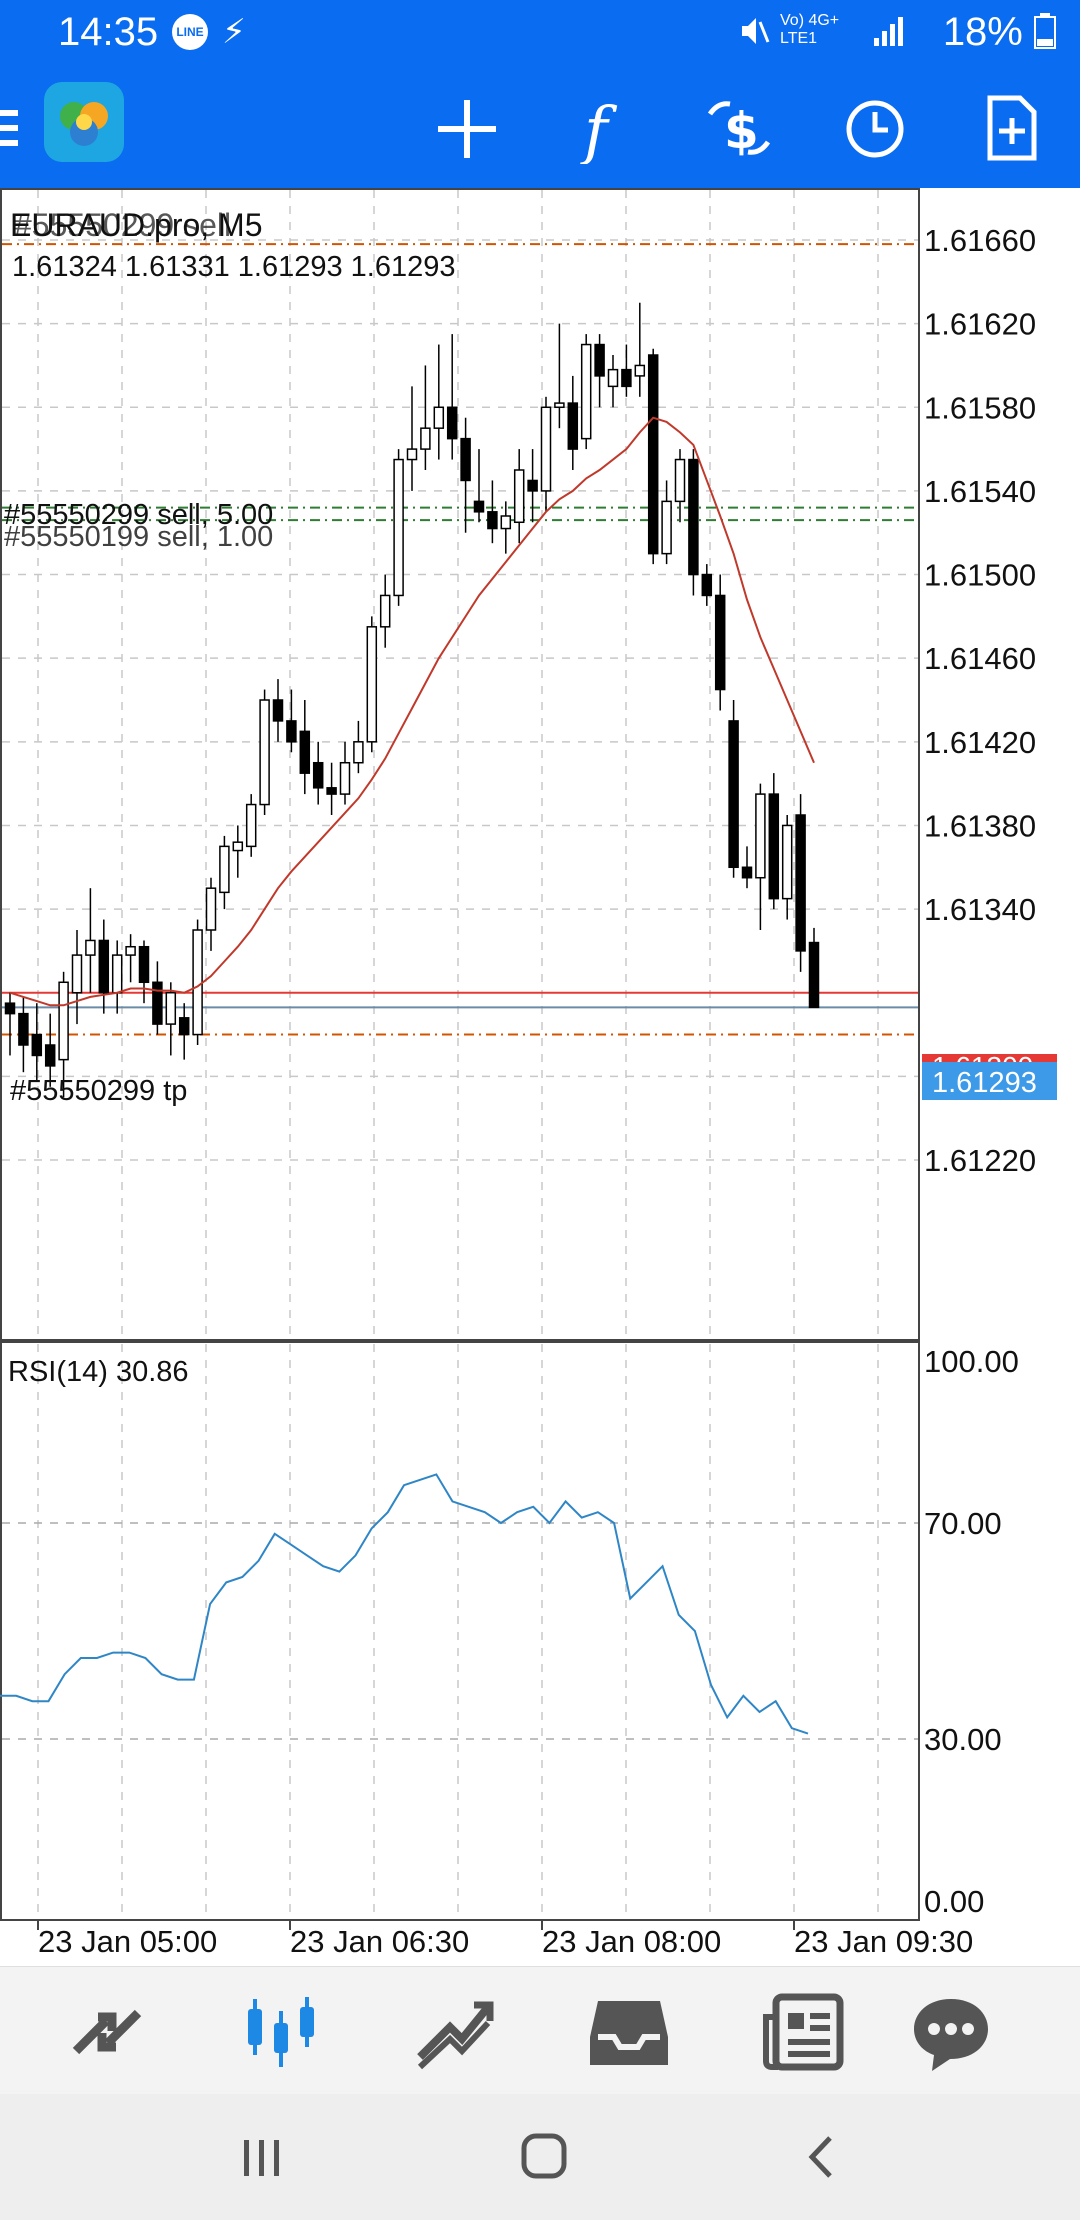 The image size is (1080, 2220). I want to click on price-tick-label: 1.61220, so click(980, 1160).